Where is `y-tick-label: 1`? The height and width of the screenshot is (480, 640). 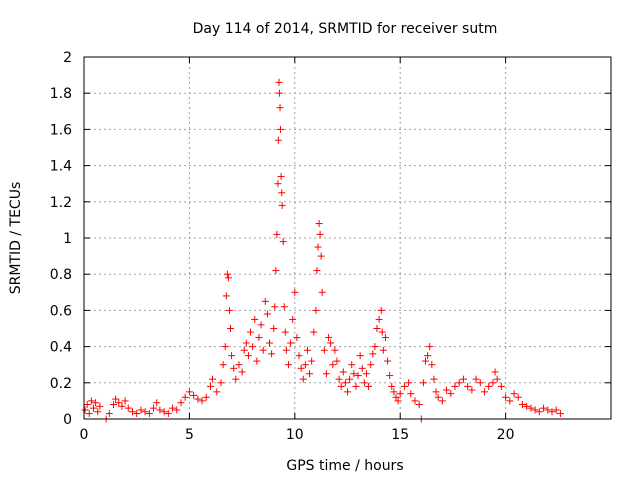 y-tick-label: 1 is located at coordinates (67, 239).